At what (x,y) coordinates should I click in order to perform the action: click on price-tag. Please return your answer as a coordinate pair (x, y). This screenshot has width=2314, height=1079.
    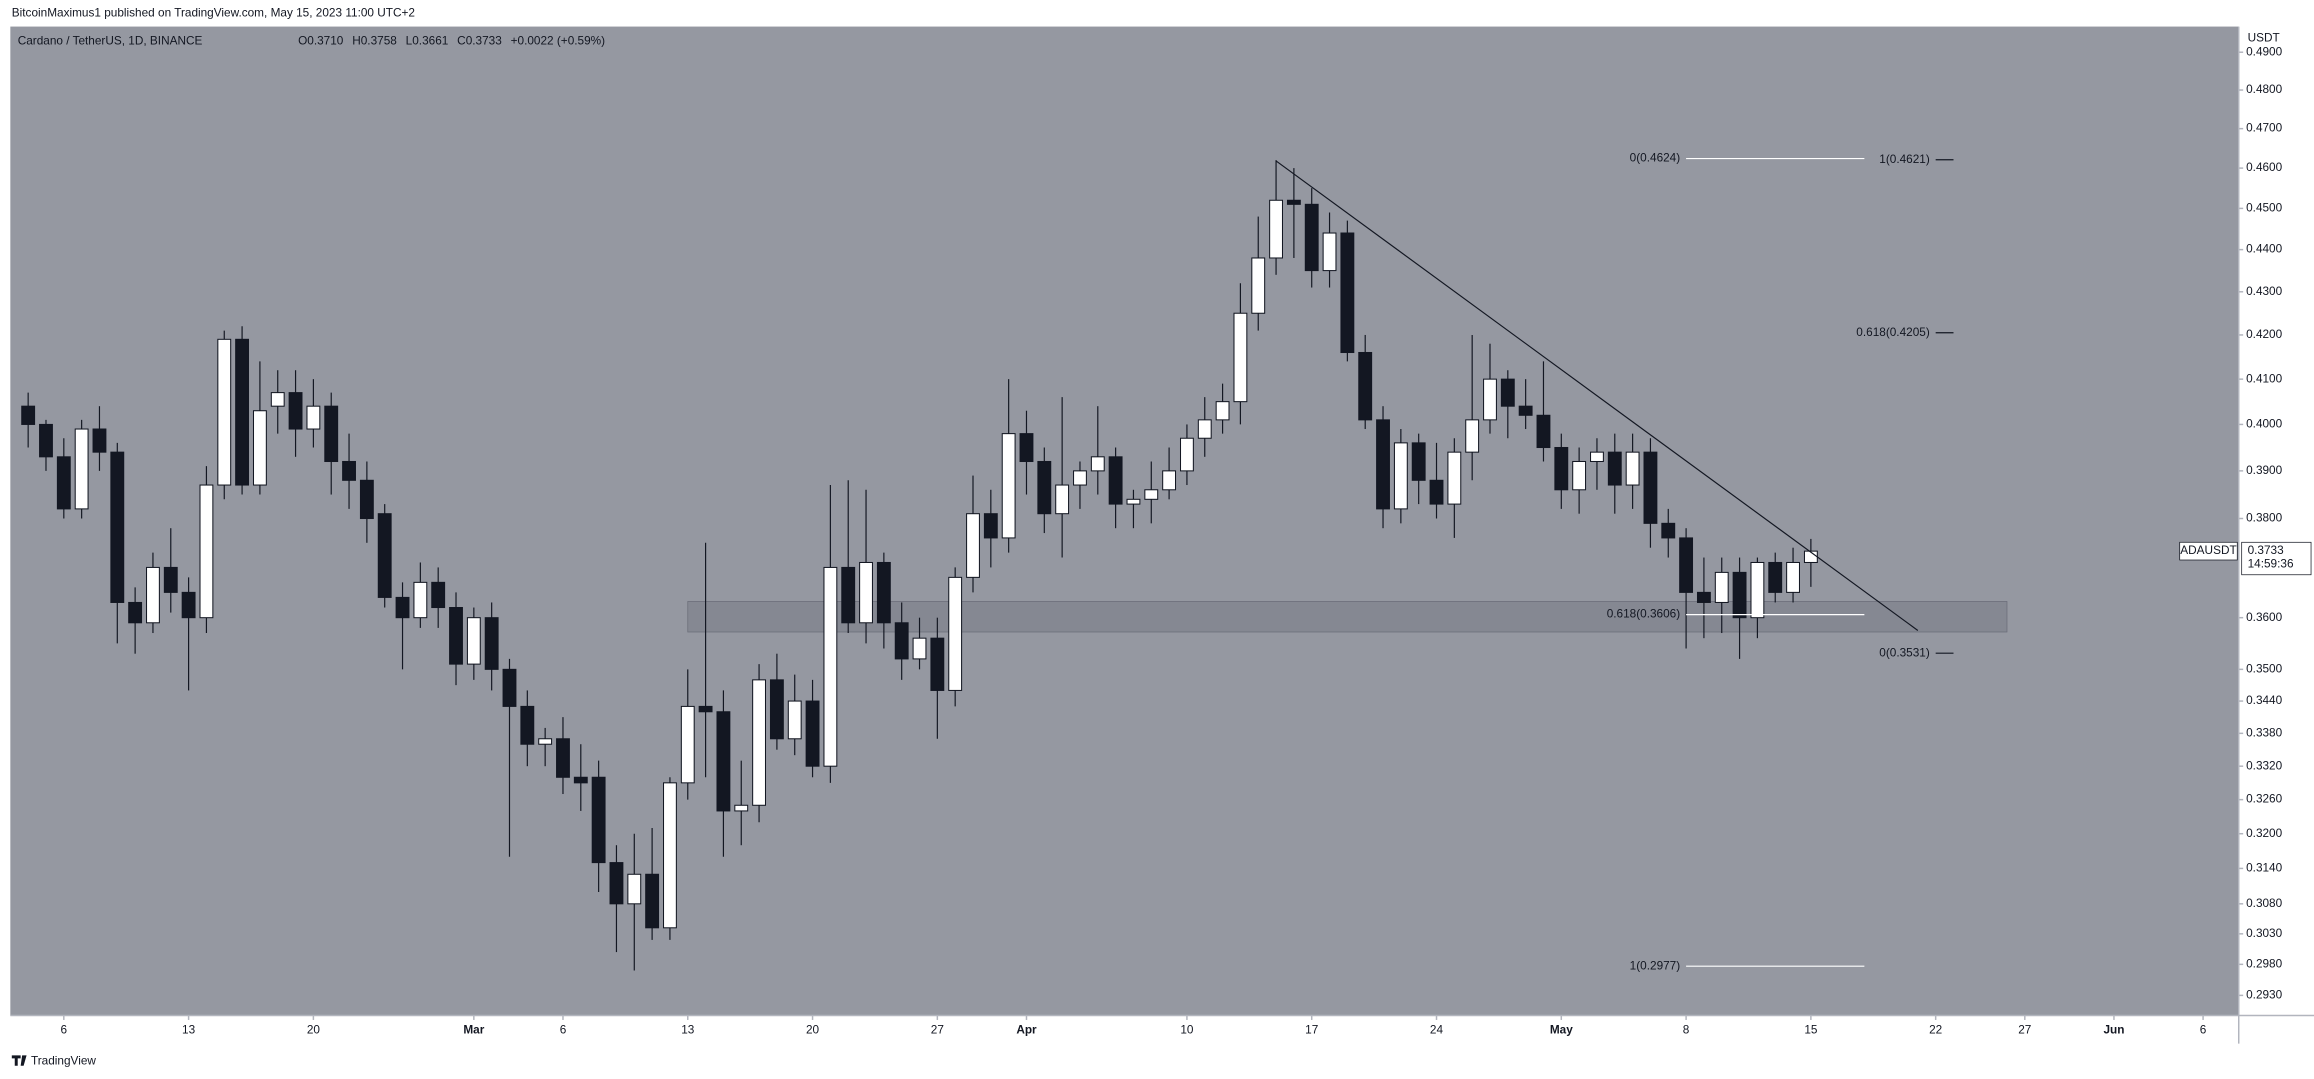
    Looking at the image, I should click on (2276, 558).